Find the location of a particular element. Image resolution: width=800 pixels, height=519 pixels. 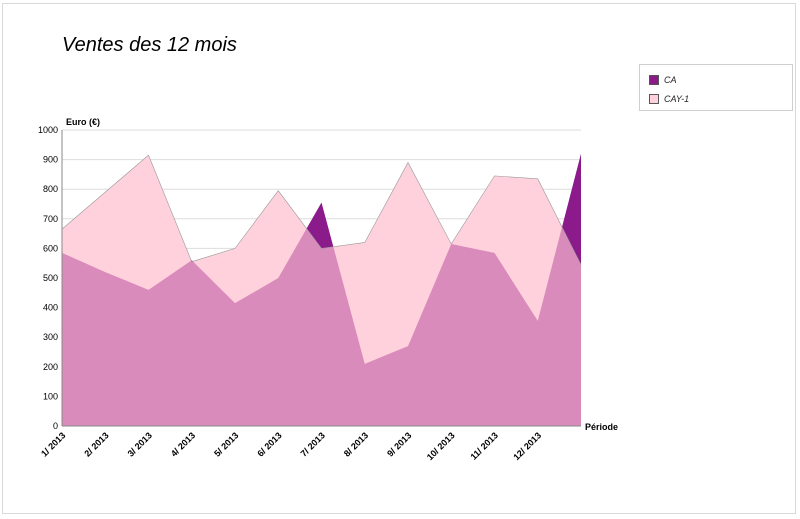

y-tick-label-600: 600 is located at coordinates (50, 248).